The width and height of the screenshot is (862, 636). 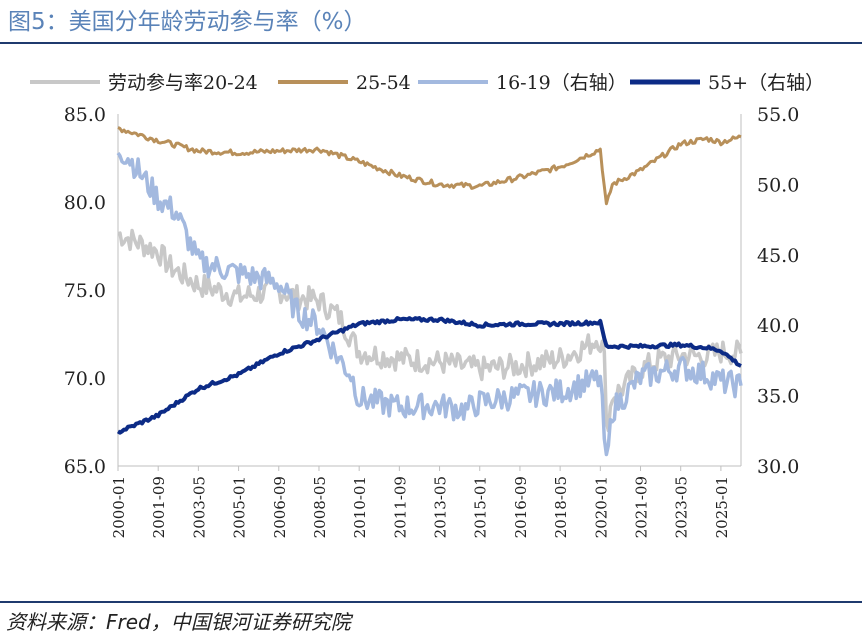 I want to click on left-y-tick-label: 75.0, so click(x=85, y=291).